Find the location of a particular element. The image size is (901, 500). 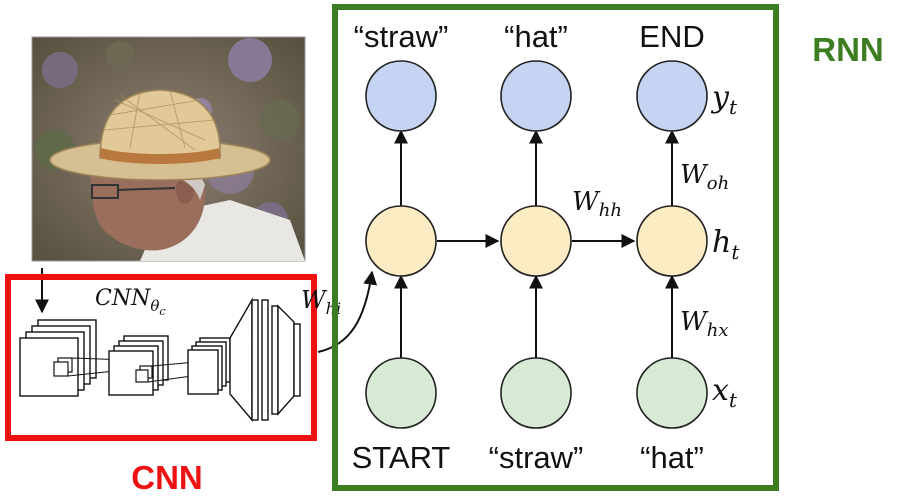

fully-connected-layers is located at coordinates (265, 359).